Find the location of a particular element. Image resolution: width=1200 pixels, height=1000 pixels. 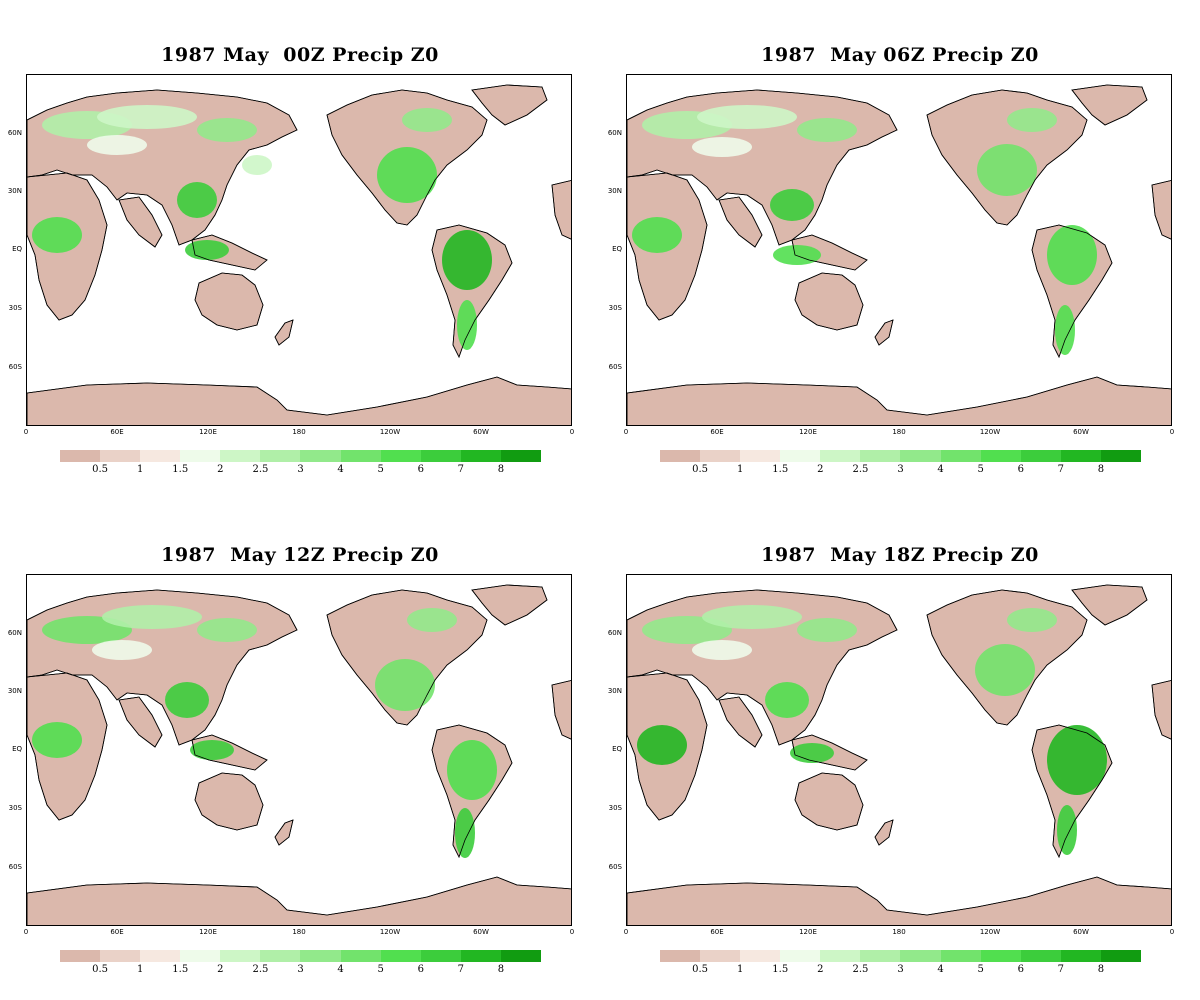

colorbar-label: 7 is located at coordinates (461, 469).